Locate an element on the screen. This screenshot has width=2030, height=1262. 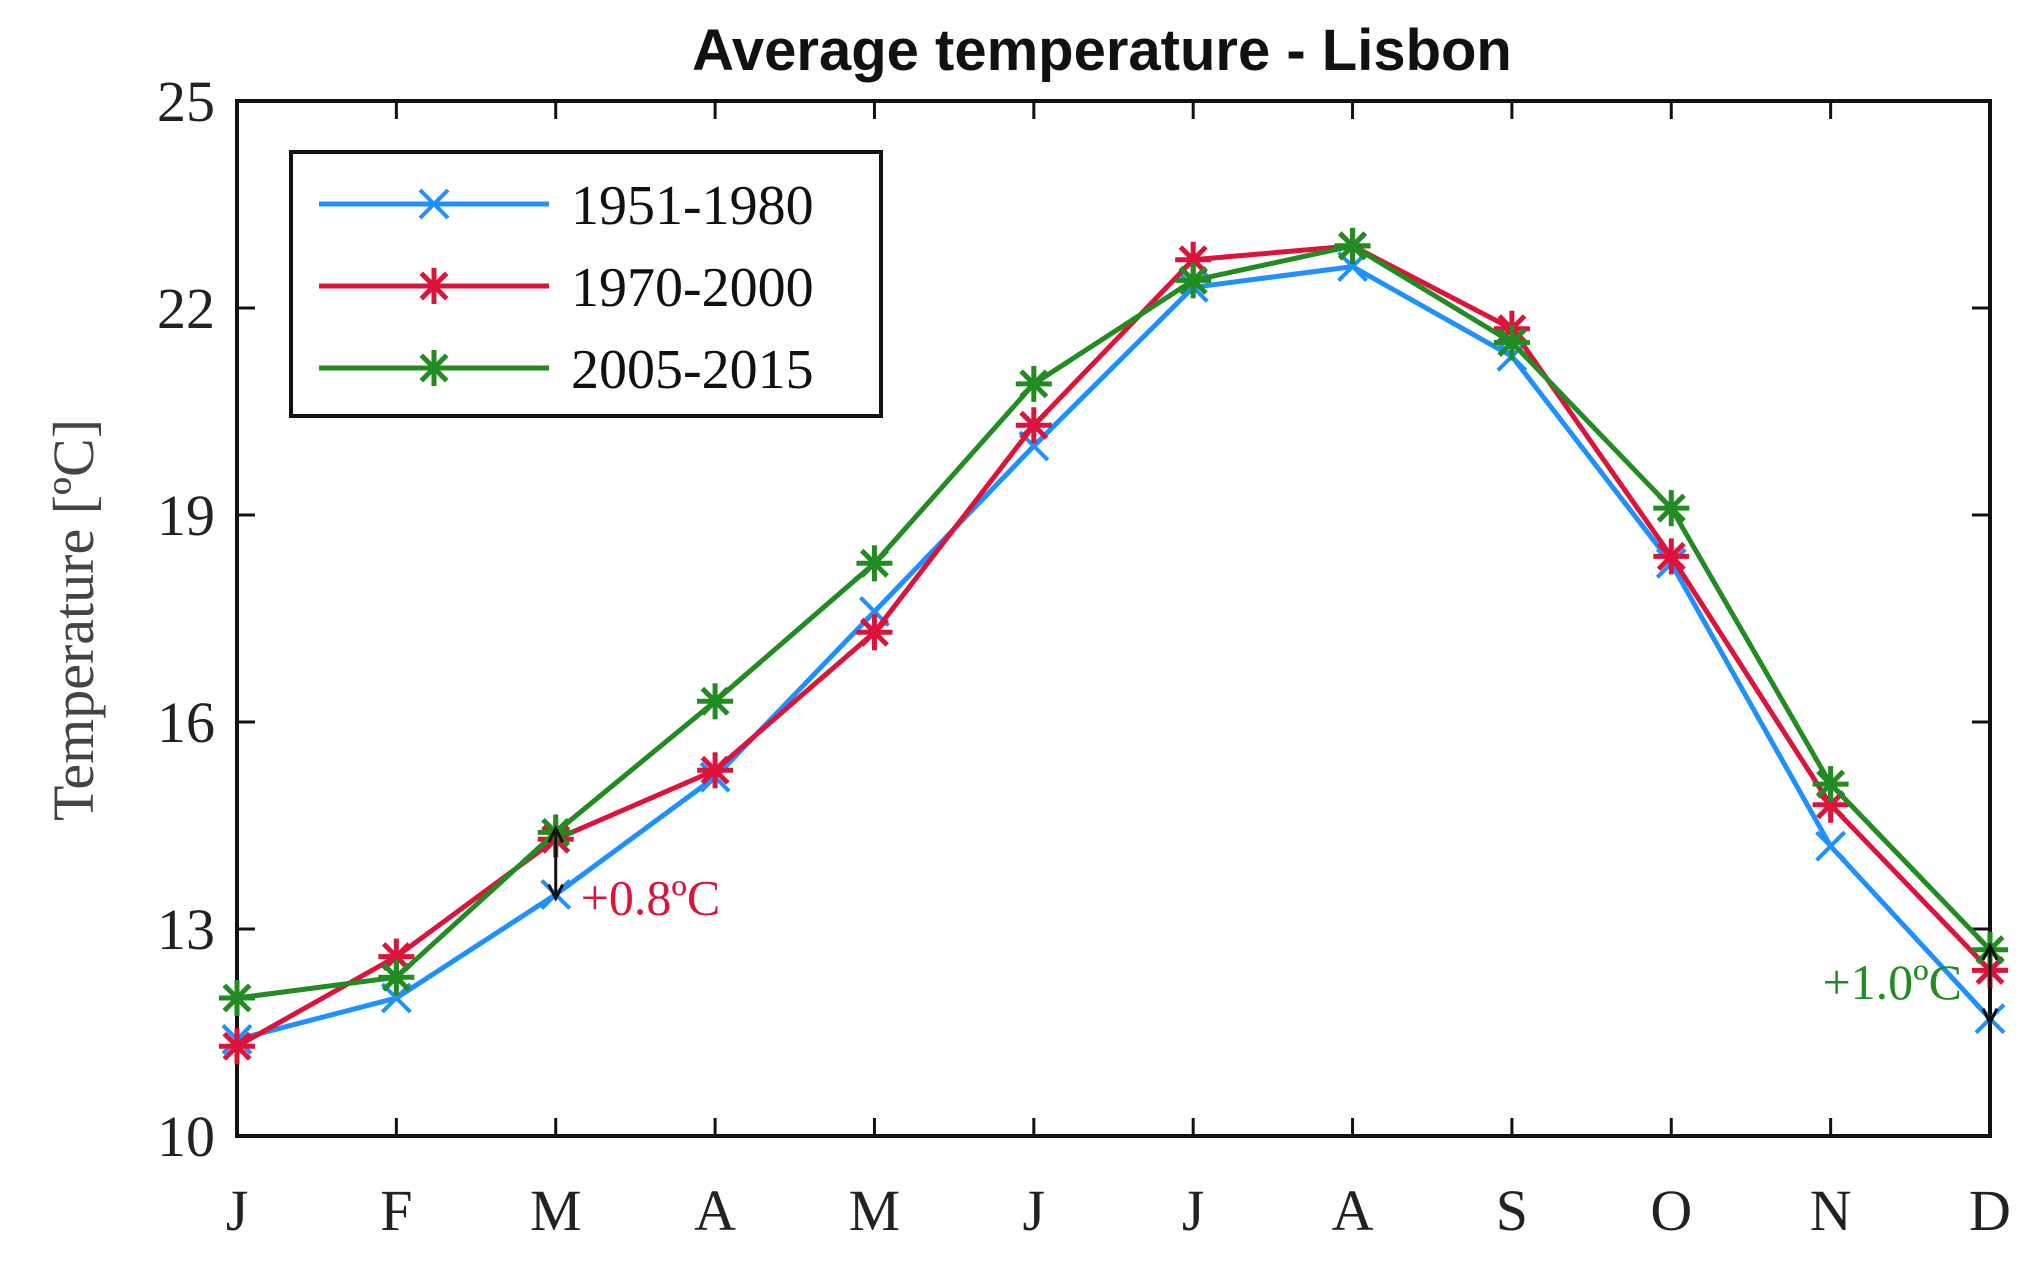
legend-label: 1970-2000 is located at coordinates (692, 288).